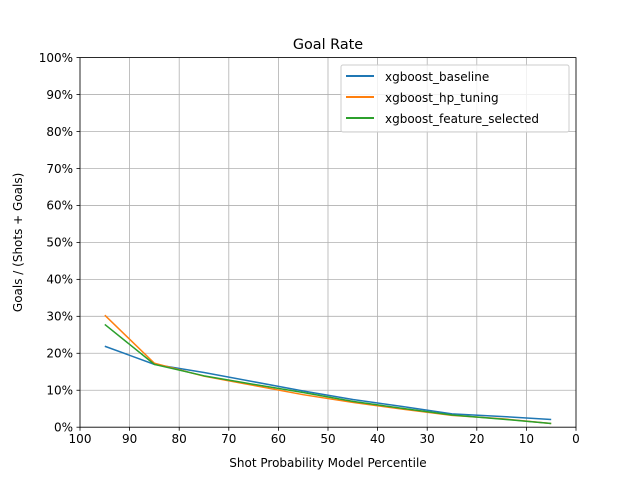 This screenshot has width=640, height=484. Describe the element at coordinates (327, 463) in the screenshot. I see `x-axis-label: Shot Probability Model Percentile` at that location.